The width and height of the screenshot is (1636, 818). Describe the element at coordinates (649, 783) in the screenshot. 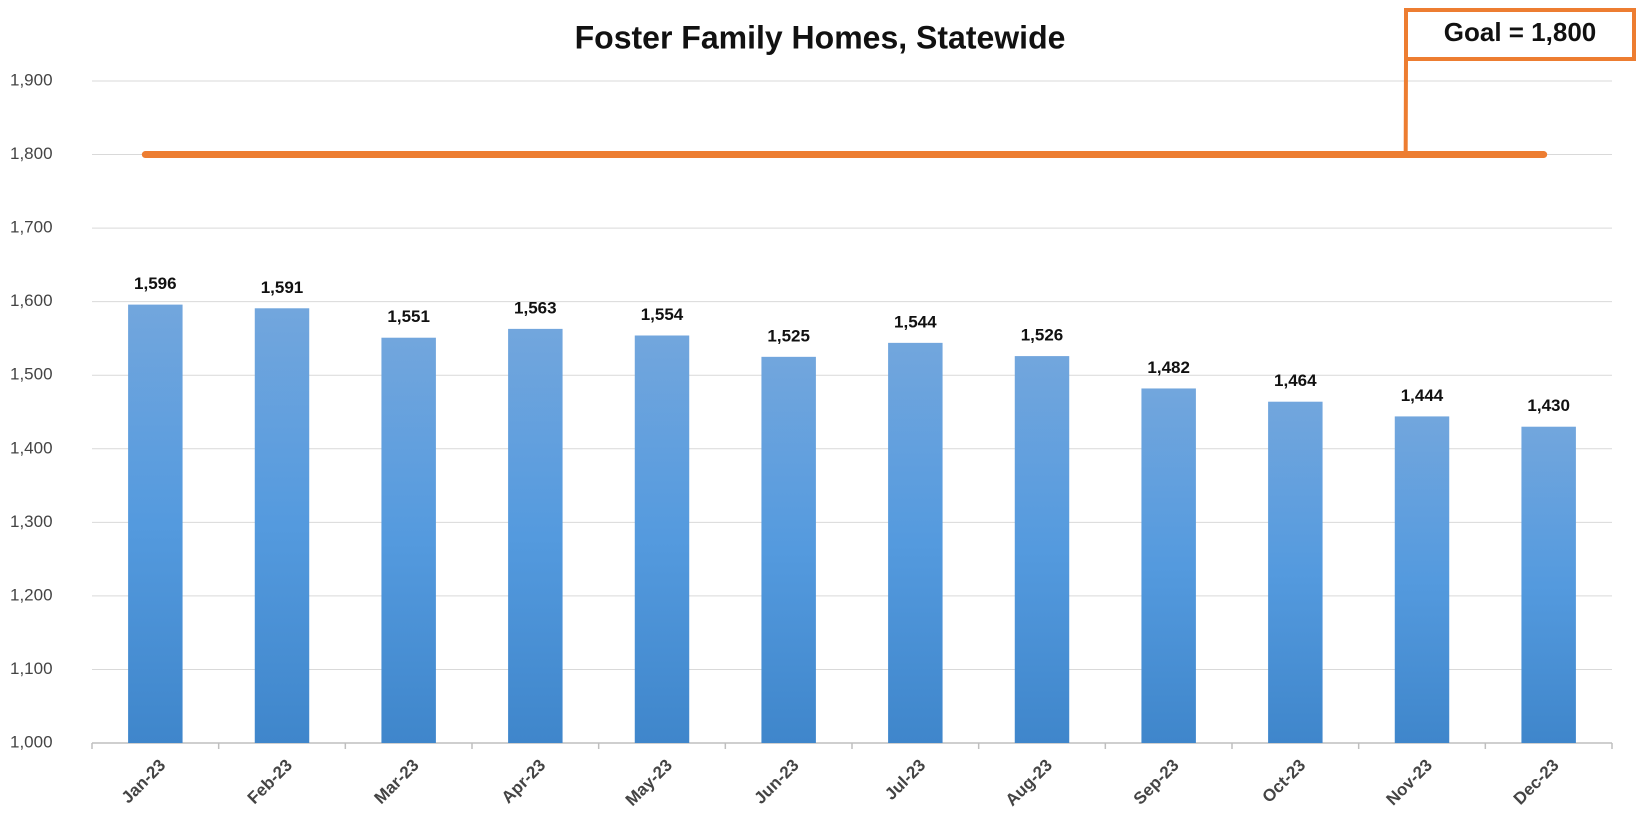

I see `x-tick-label: May-23` at that location.